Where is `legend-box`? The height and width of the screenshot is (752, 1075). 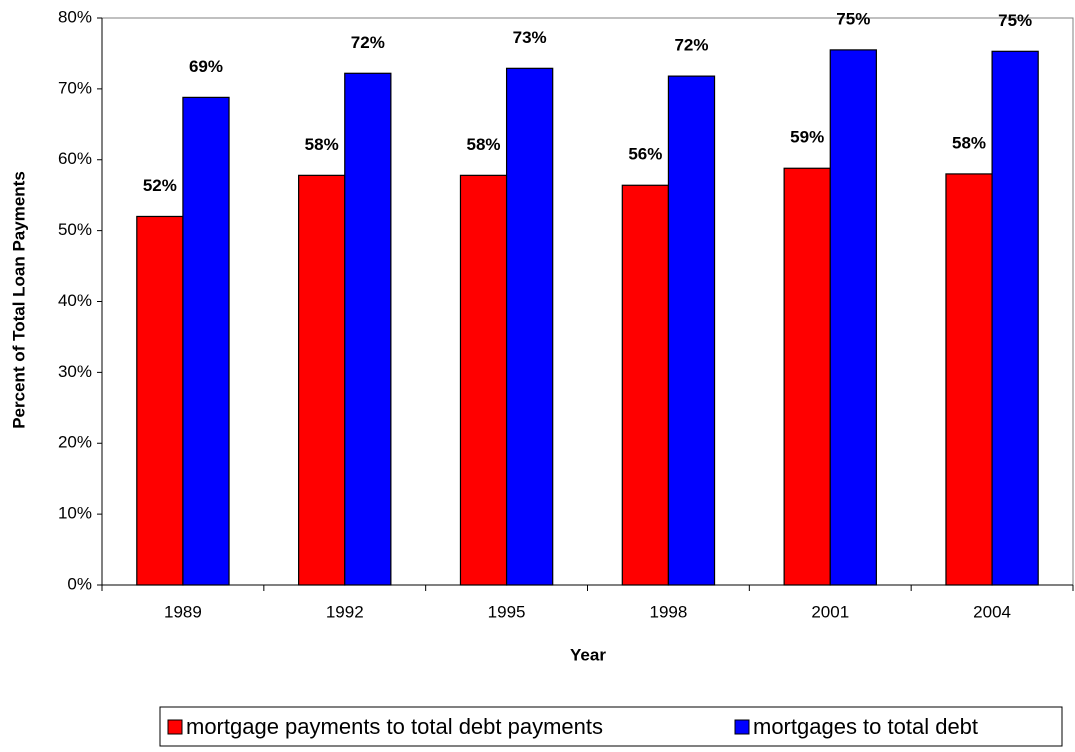 legend-box is located at coordinates (611, 726).